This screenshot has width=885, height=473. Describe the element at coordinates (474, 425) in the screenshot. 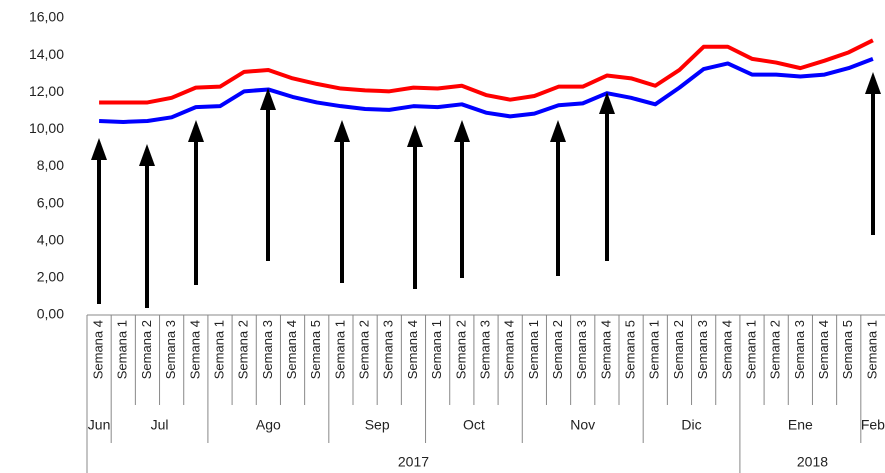

I see `month-label: Oct` at that location.